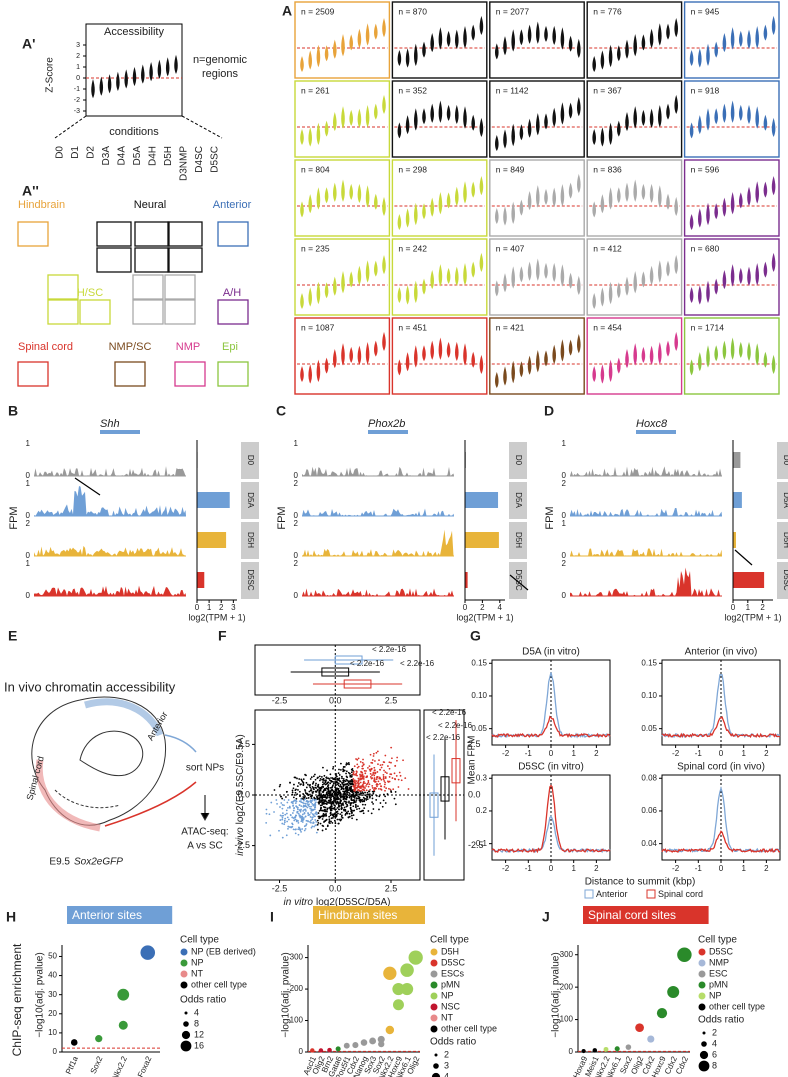 Image resolution: width=788 pixels, height=1077 pixels. I want to click on bar, so click(736, 460).